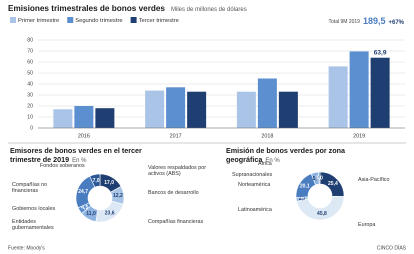 This screenshot has width=414, height=254. What do you see at coordinates (62, 166) in the screenshot?
I see `category-label: Fondos soberanos` at bounding box center [62, 166].